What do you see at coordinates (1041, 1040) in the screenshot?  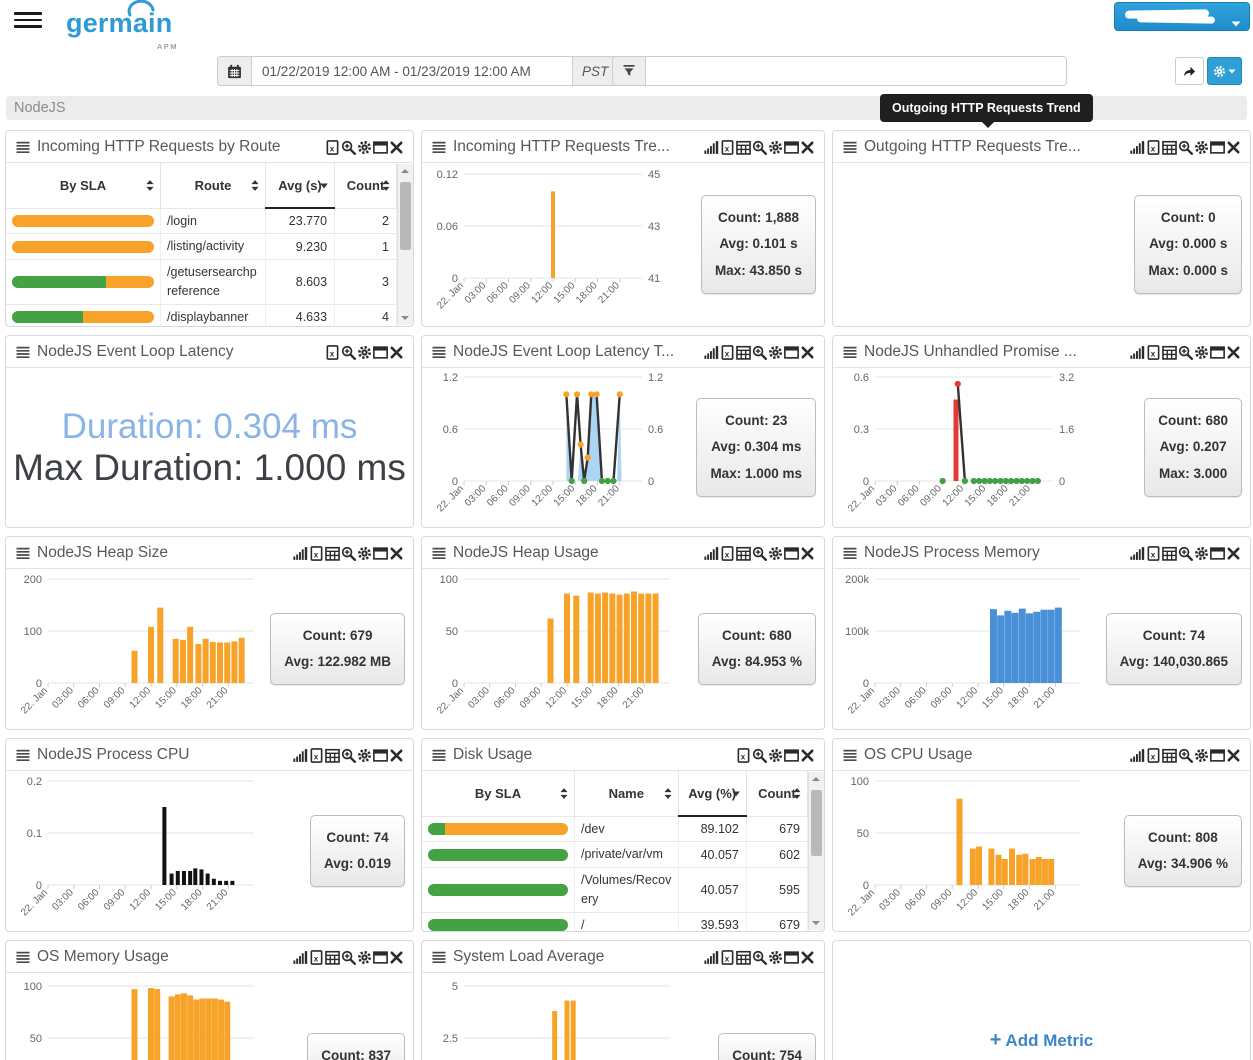 I see `add-metric-button: + Add Metric` at bounding box center [1041, 1040].